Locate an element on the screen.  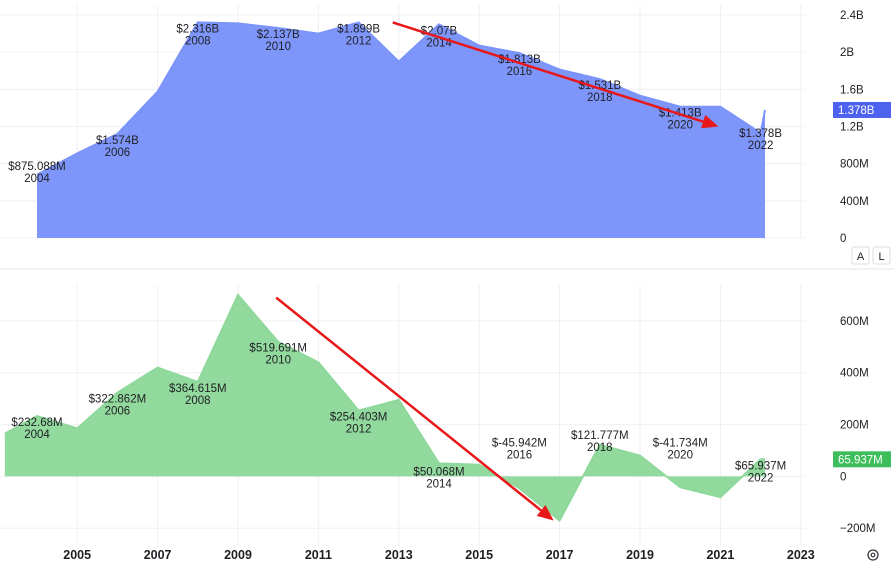
data-label-value: $1.813B is located at coordinates (519, 60).